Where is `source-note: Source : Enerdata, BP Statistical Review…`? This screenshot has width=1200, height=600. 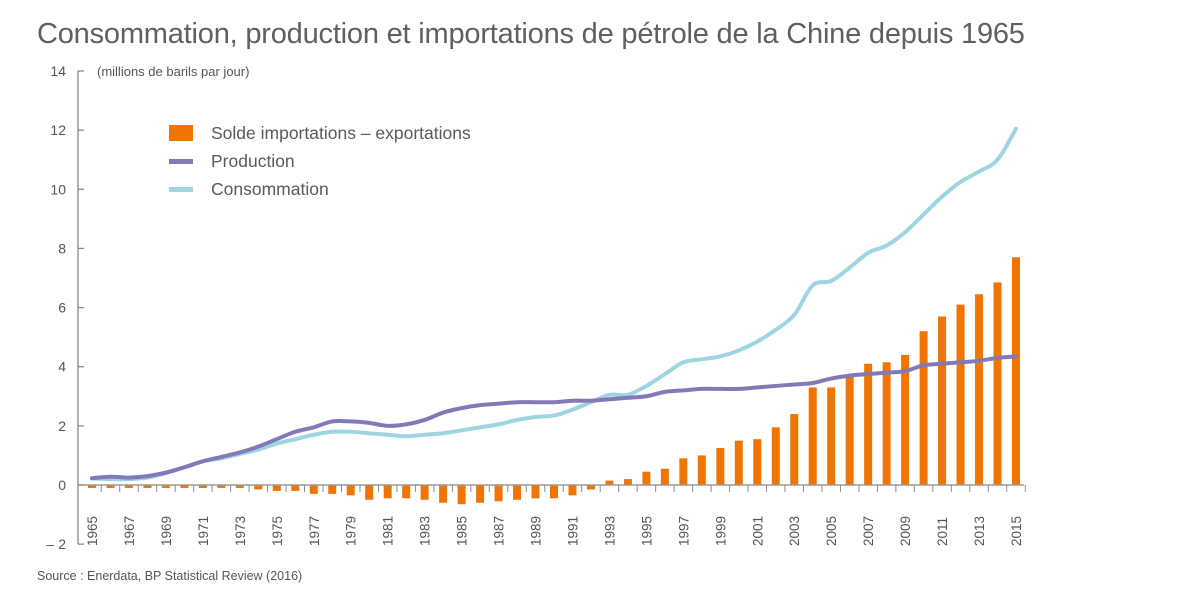 source-note: Source : Enerdata, BP Statistical Review… is located at coordinates (170, 576).